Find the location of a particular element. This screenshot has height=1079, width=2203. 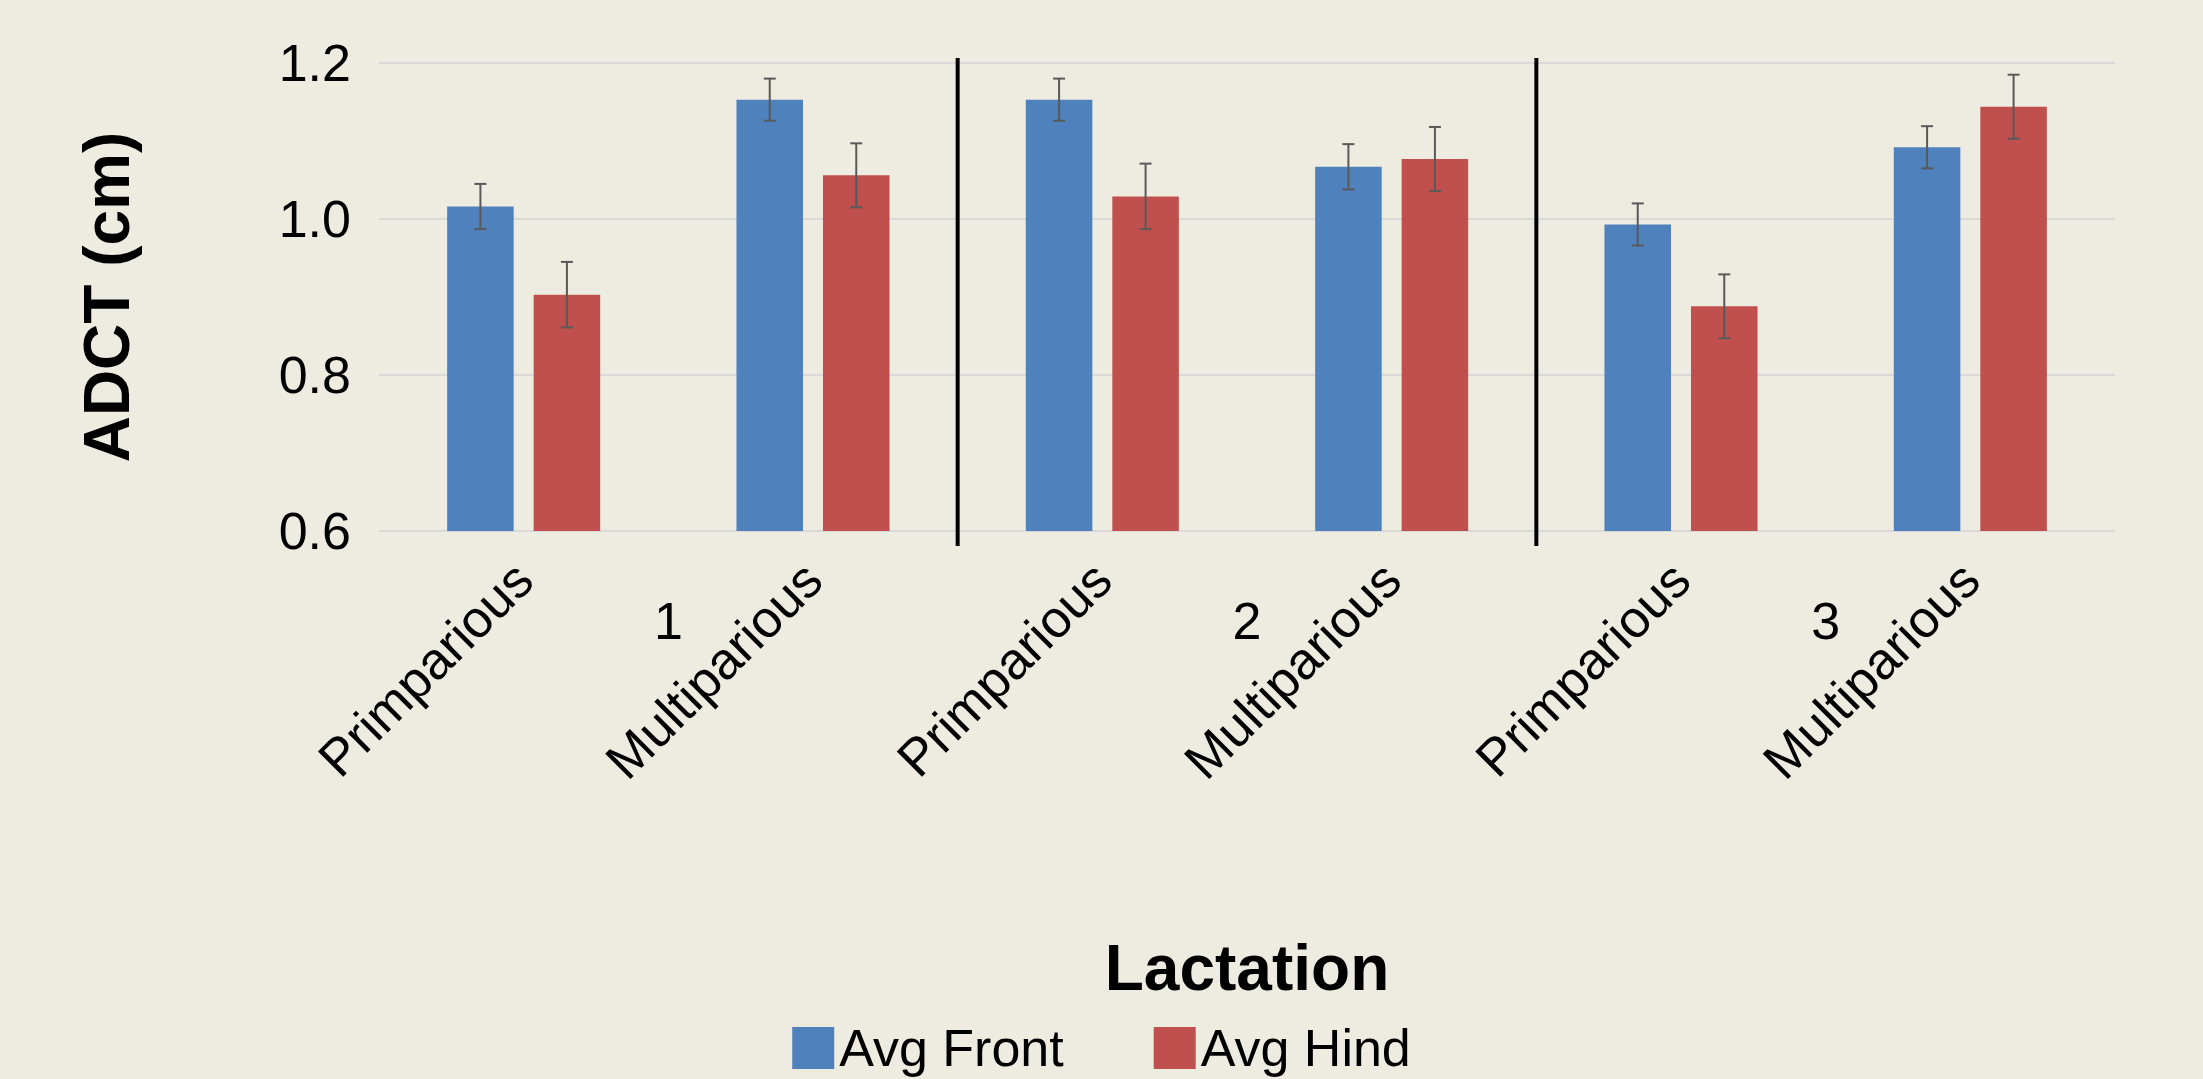

y-axis-title: ADCT (cm) is located at coordinates (107, 297).